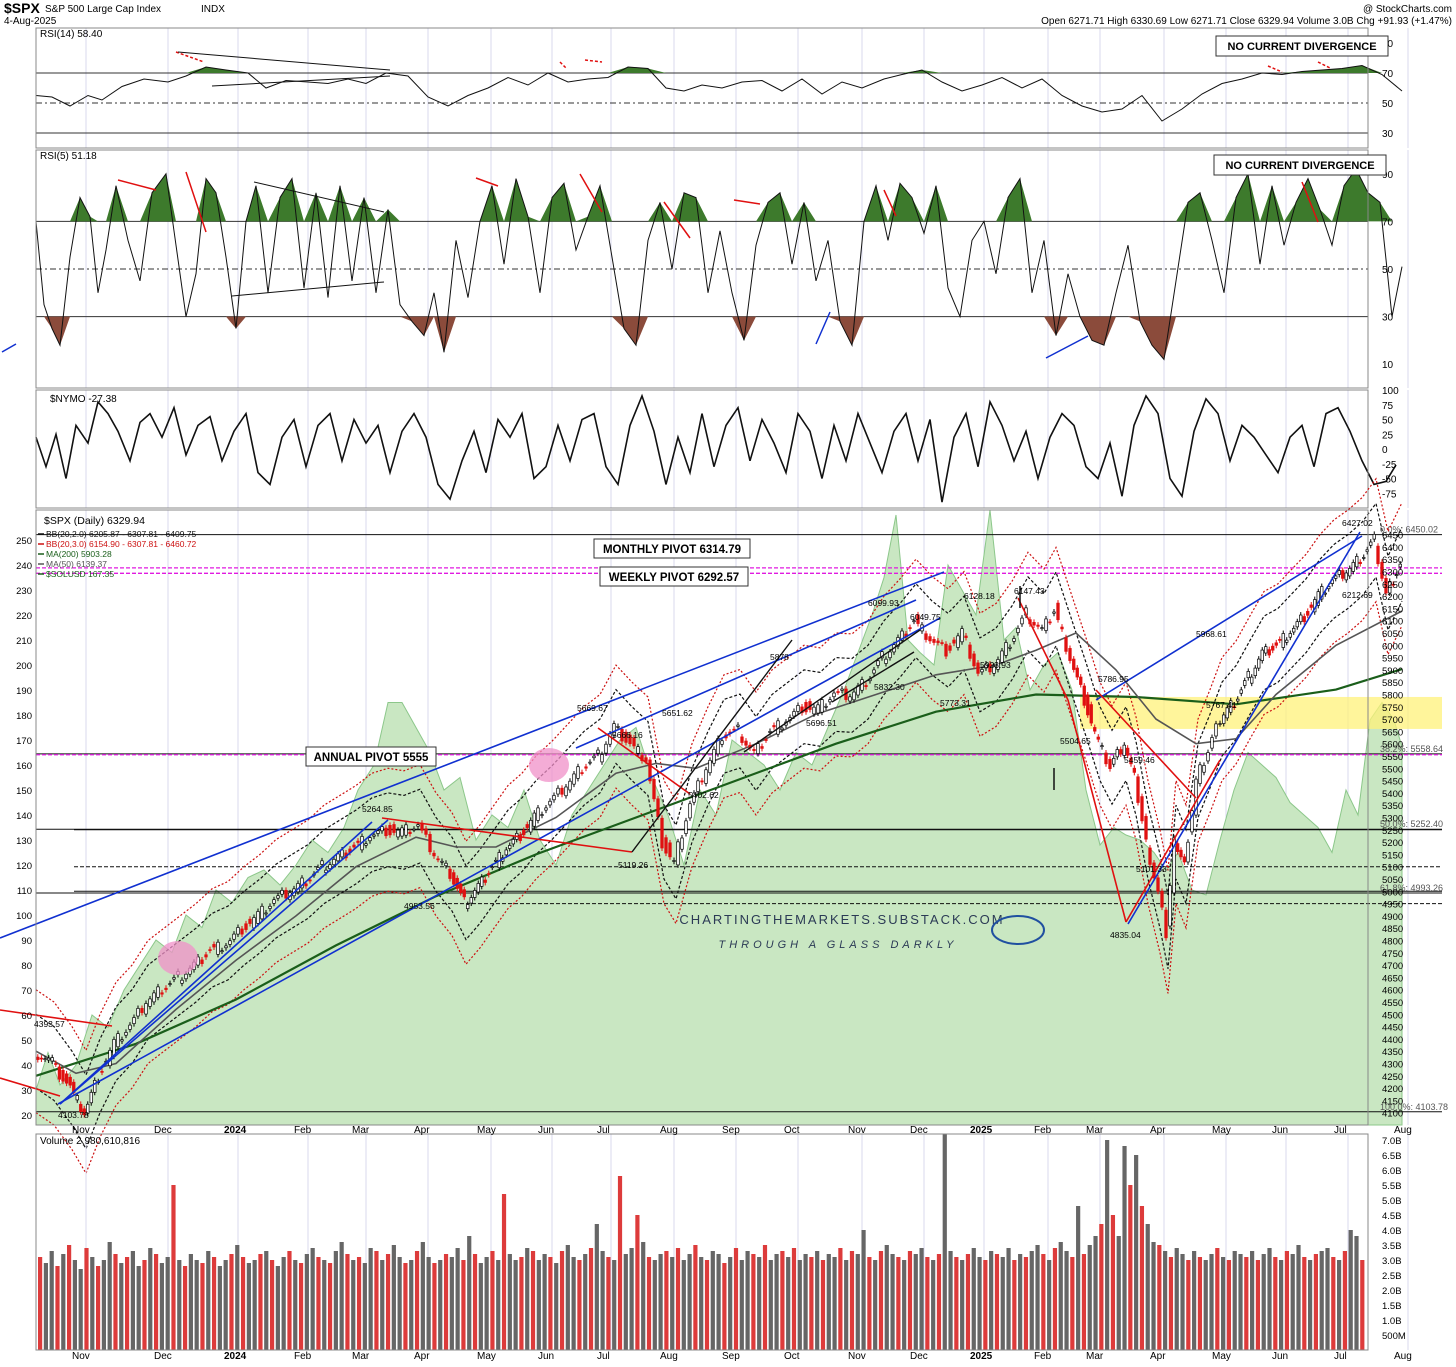 The width and height of the screenshot is (1456, 1367). I want to click on volume-xtick-label: Jul, so click(603, 1356).